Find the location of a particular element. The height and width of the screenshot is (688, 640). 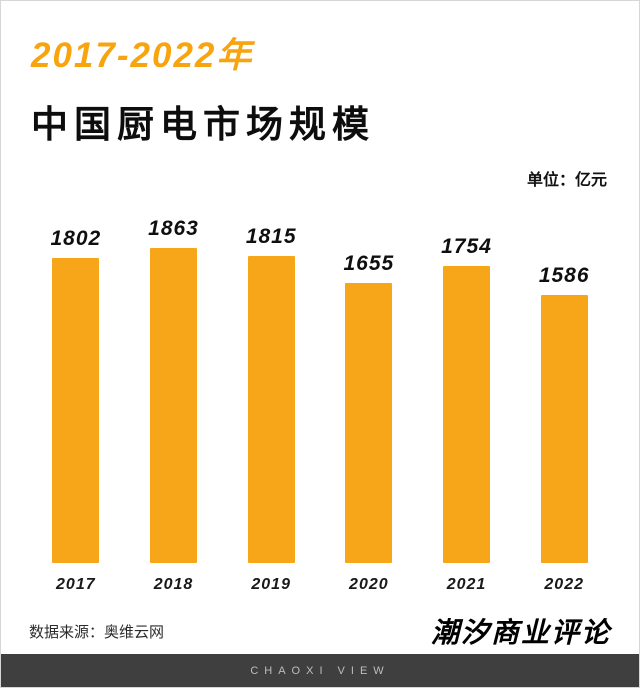

strip-watermark-text: CHAOXI VIEW is located at coordinates (320, 670).